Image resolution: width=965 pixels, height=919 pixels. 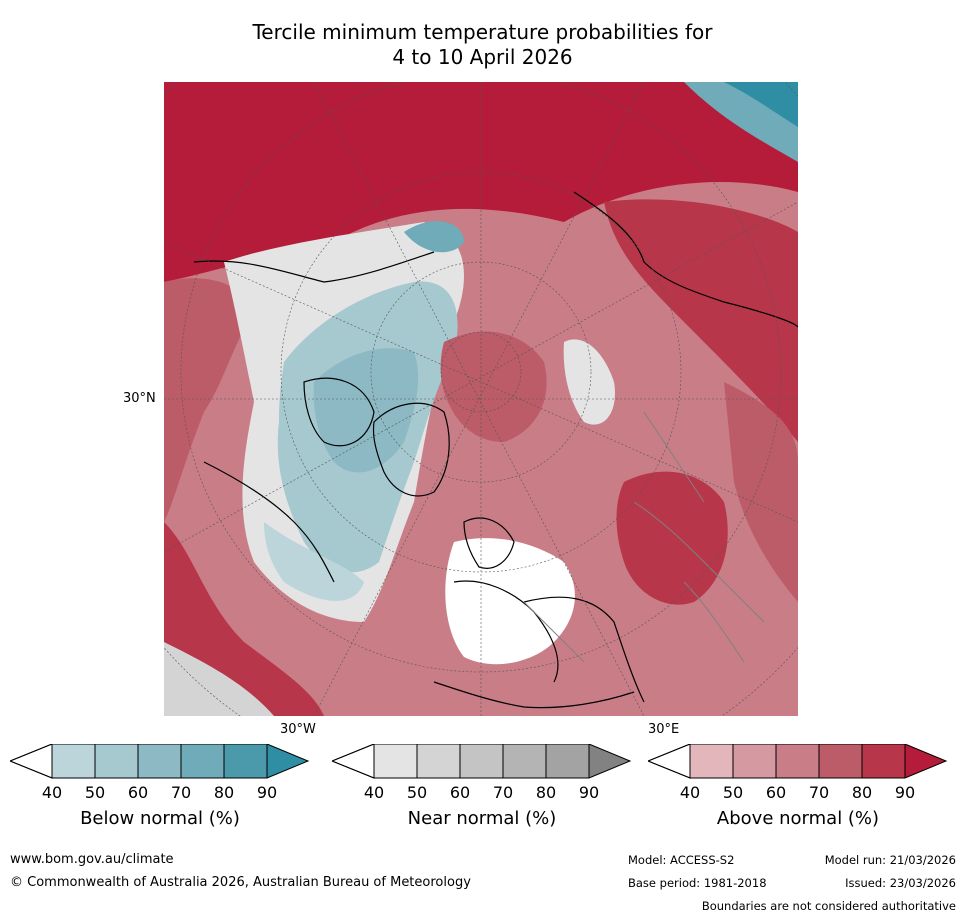 I want to click on colorbar-below-normal, so click(x=160, y=762).